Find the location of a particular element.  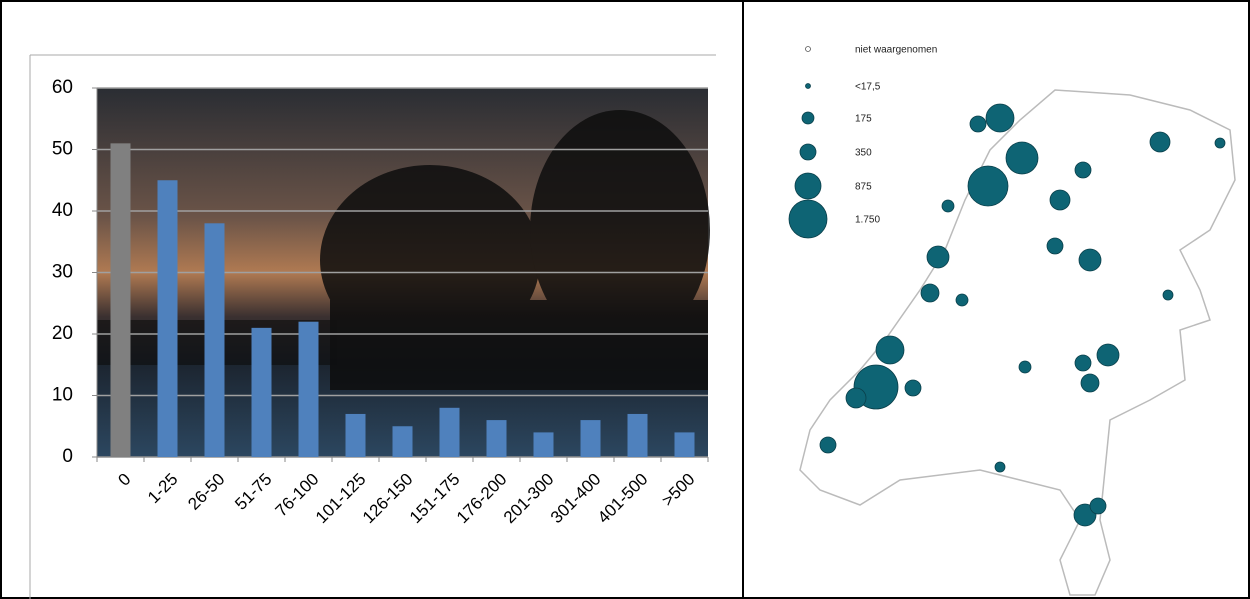

x-tick-label: 176-200 is located at coordinates (482, 499).